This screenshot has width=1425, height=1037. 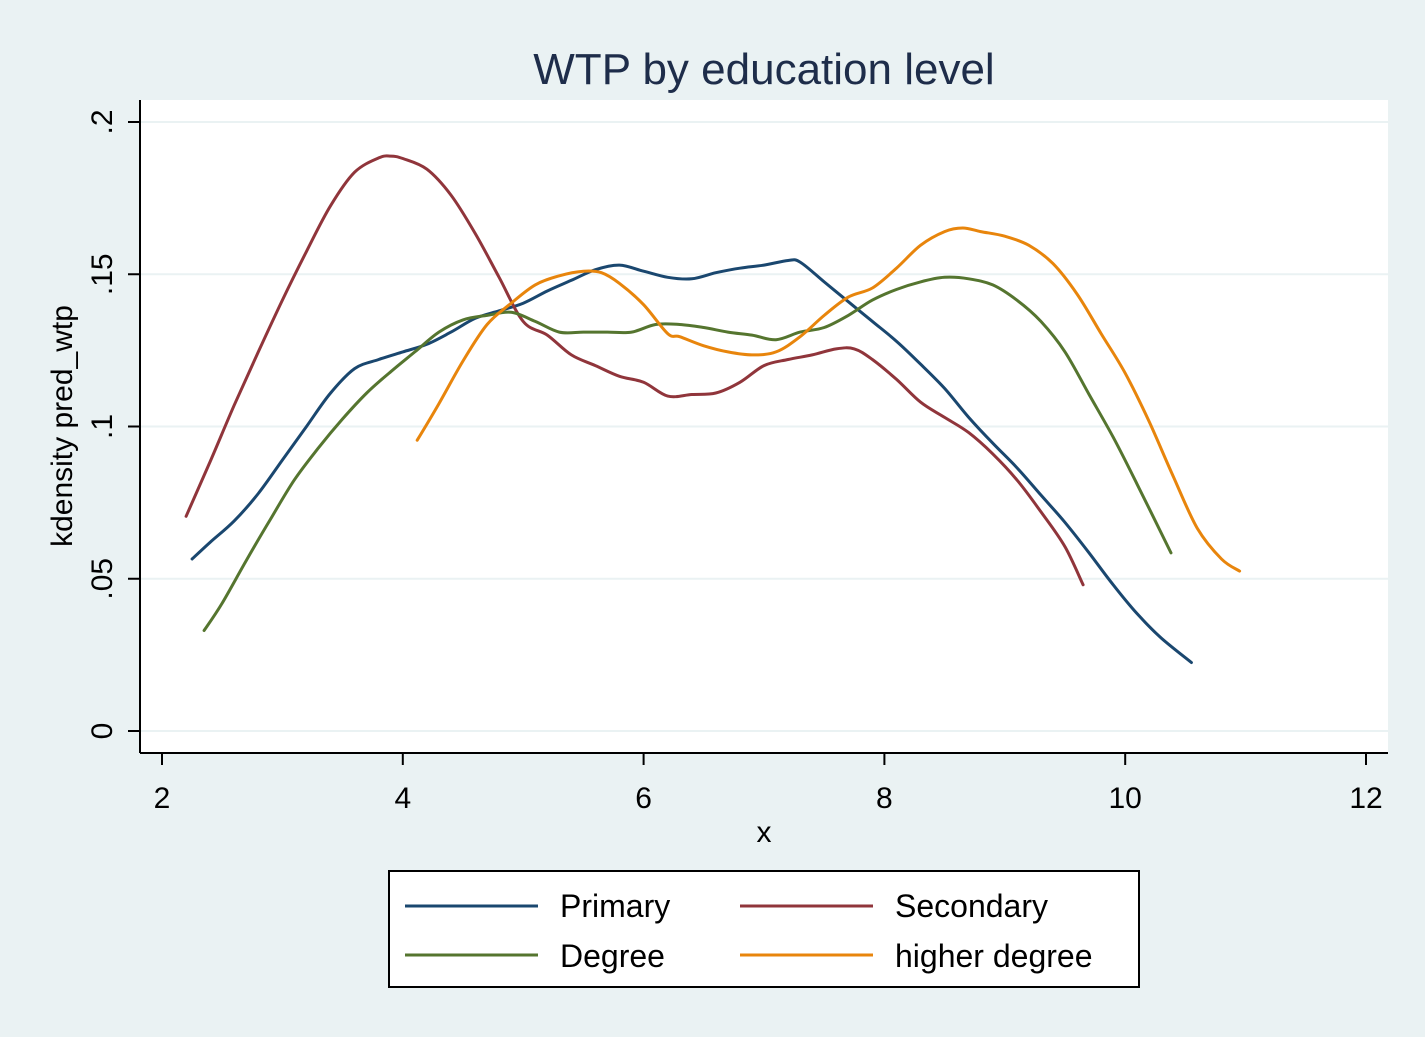 What do you see at coordinates (971, 906) in the screenshot?
I see `legend-label-secondary: Secondary` at bounding box center [971, 906].